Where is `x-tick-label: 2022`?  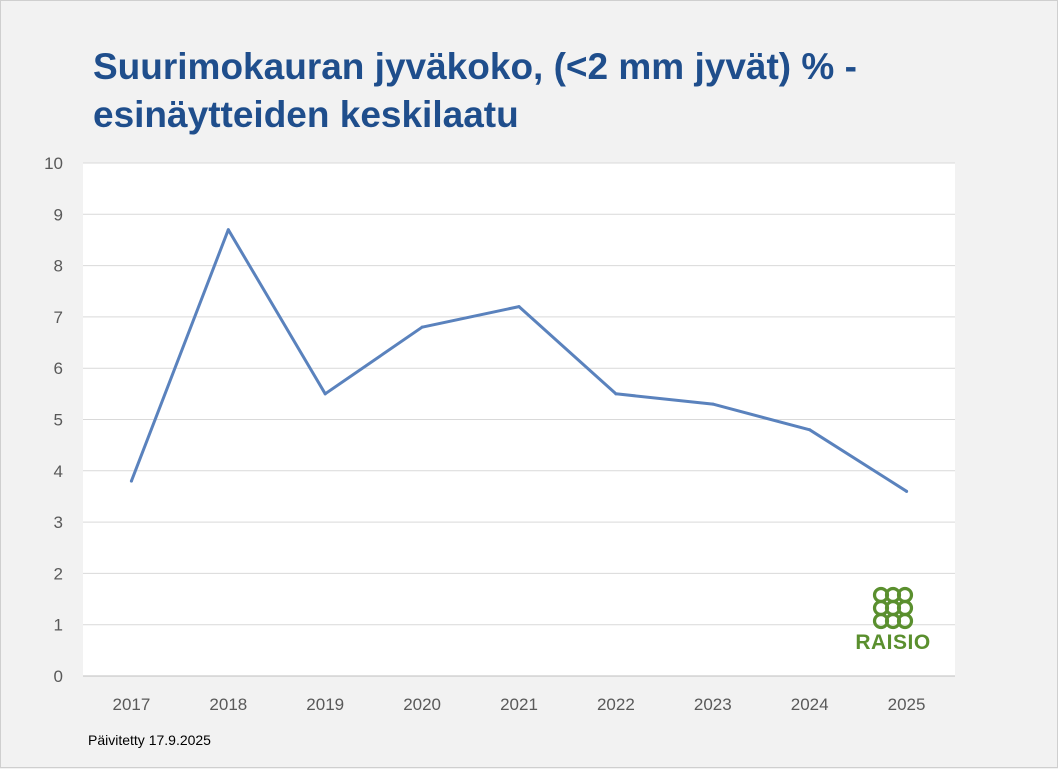
x-tick-label: 2022 is located at coordinates (616, 704).